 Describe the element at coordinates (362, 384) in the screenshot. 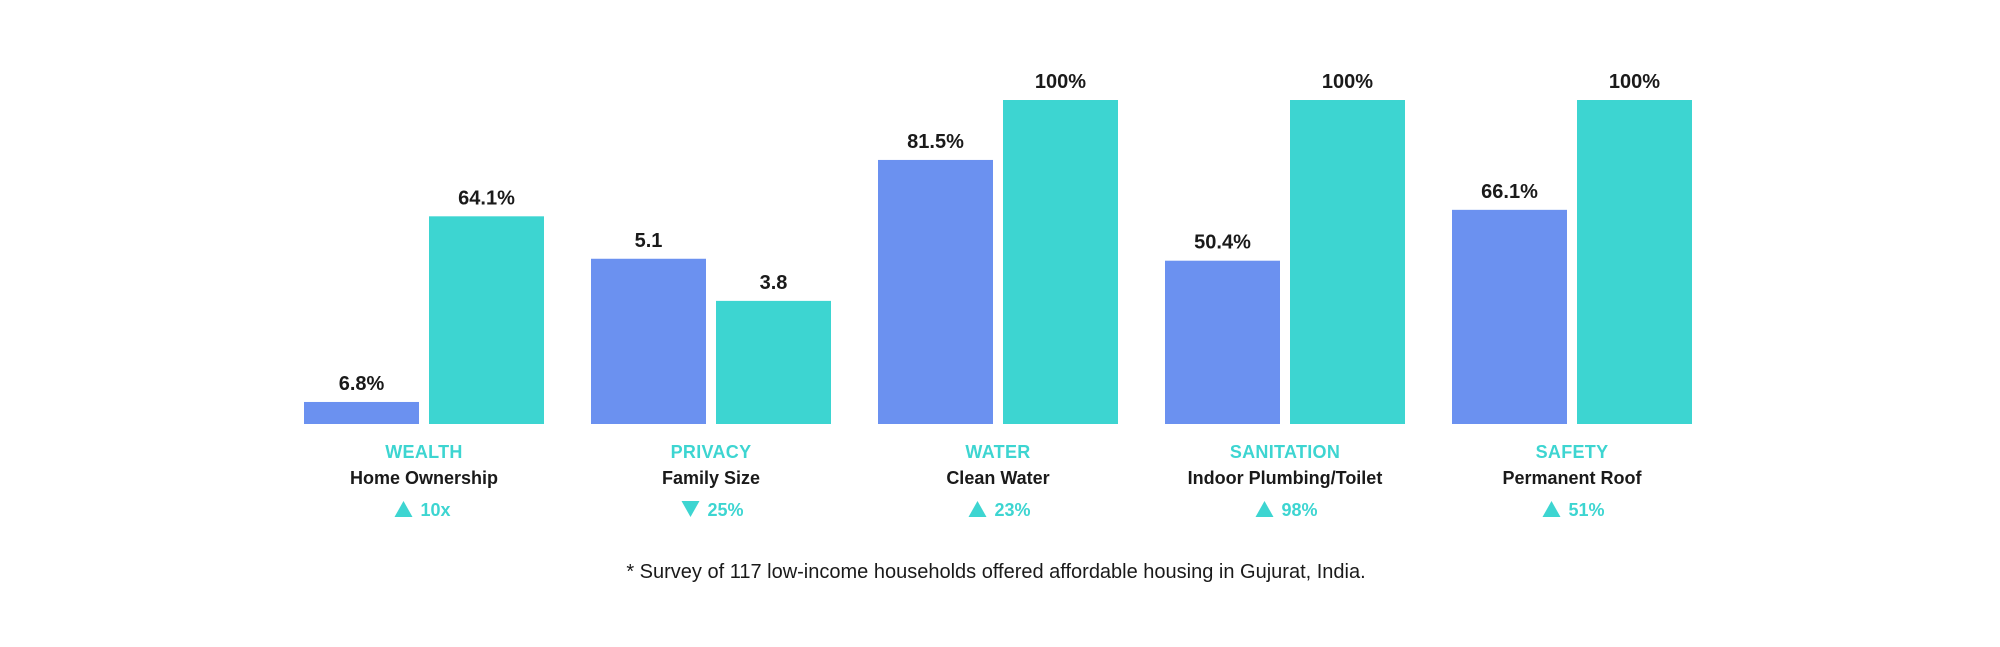

I see `bar-value-label-wealth-before: 6.8%` at that location.